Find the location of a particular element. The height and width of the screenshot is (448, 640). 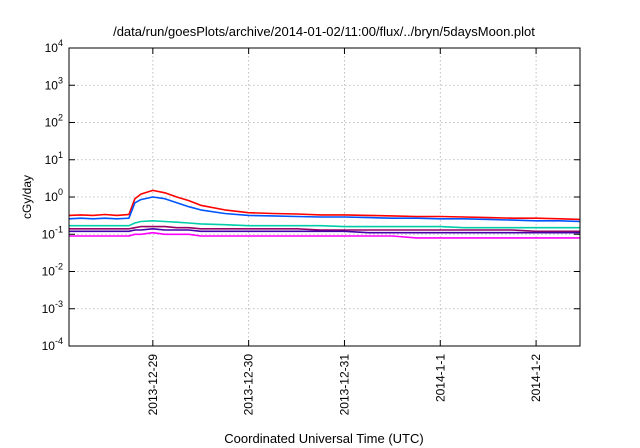

y-axis-label: cGy/day is located at coordinates (27, 197).